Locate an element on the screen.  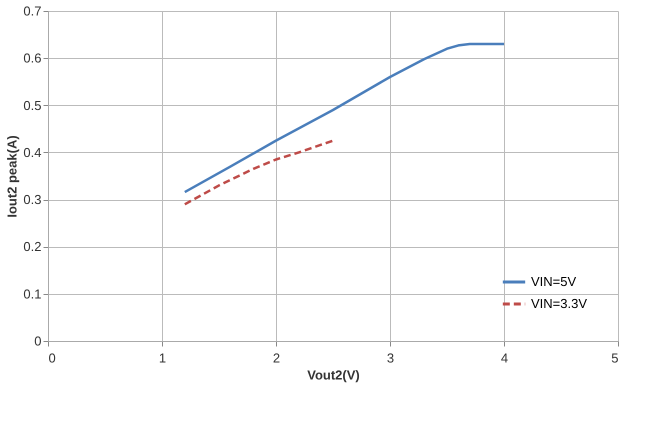
y-axis-title: Iout2 peak(A) is located at coordinates (12, 176).